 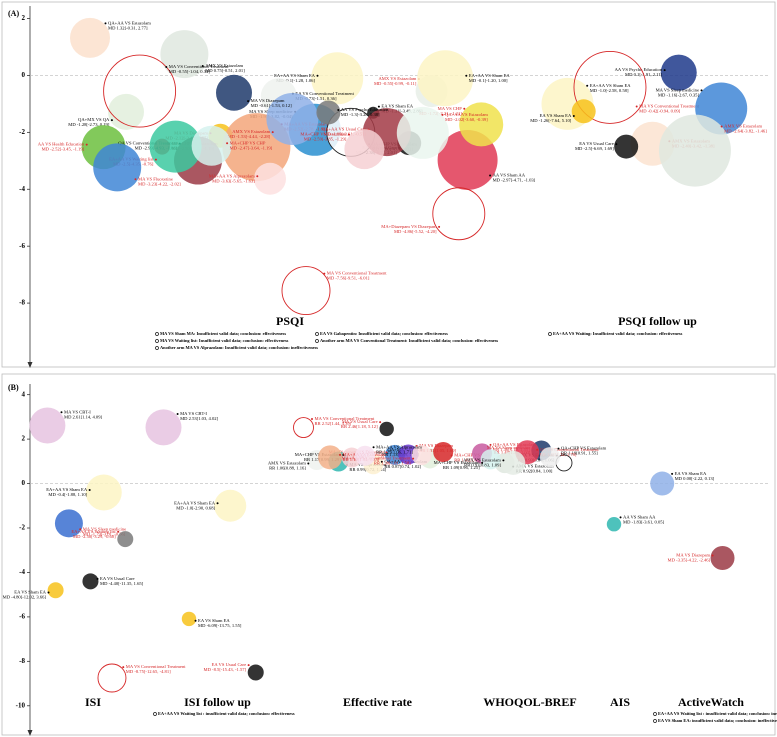 What do you see at coordinates (22, 616) in the screenshot?
I see `y-tick-label: -6` at bounding box center [22, 616].